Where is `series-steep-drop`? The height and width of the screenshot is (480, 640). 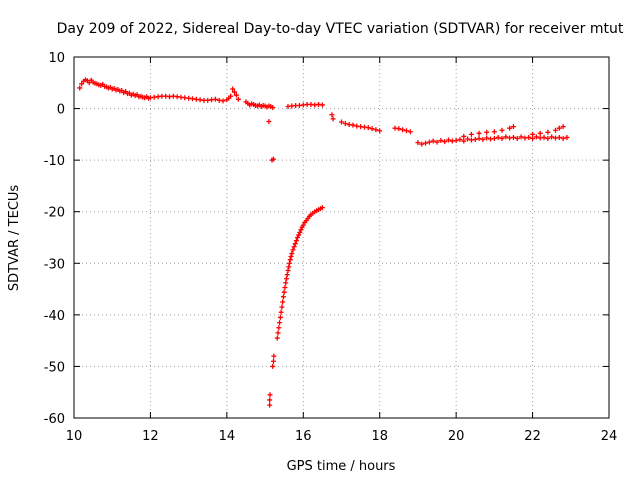 series-steep-drop is located at coordinates (296, 306).